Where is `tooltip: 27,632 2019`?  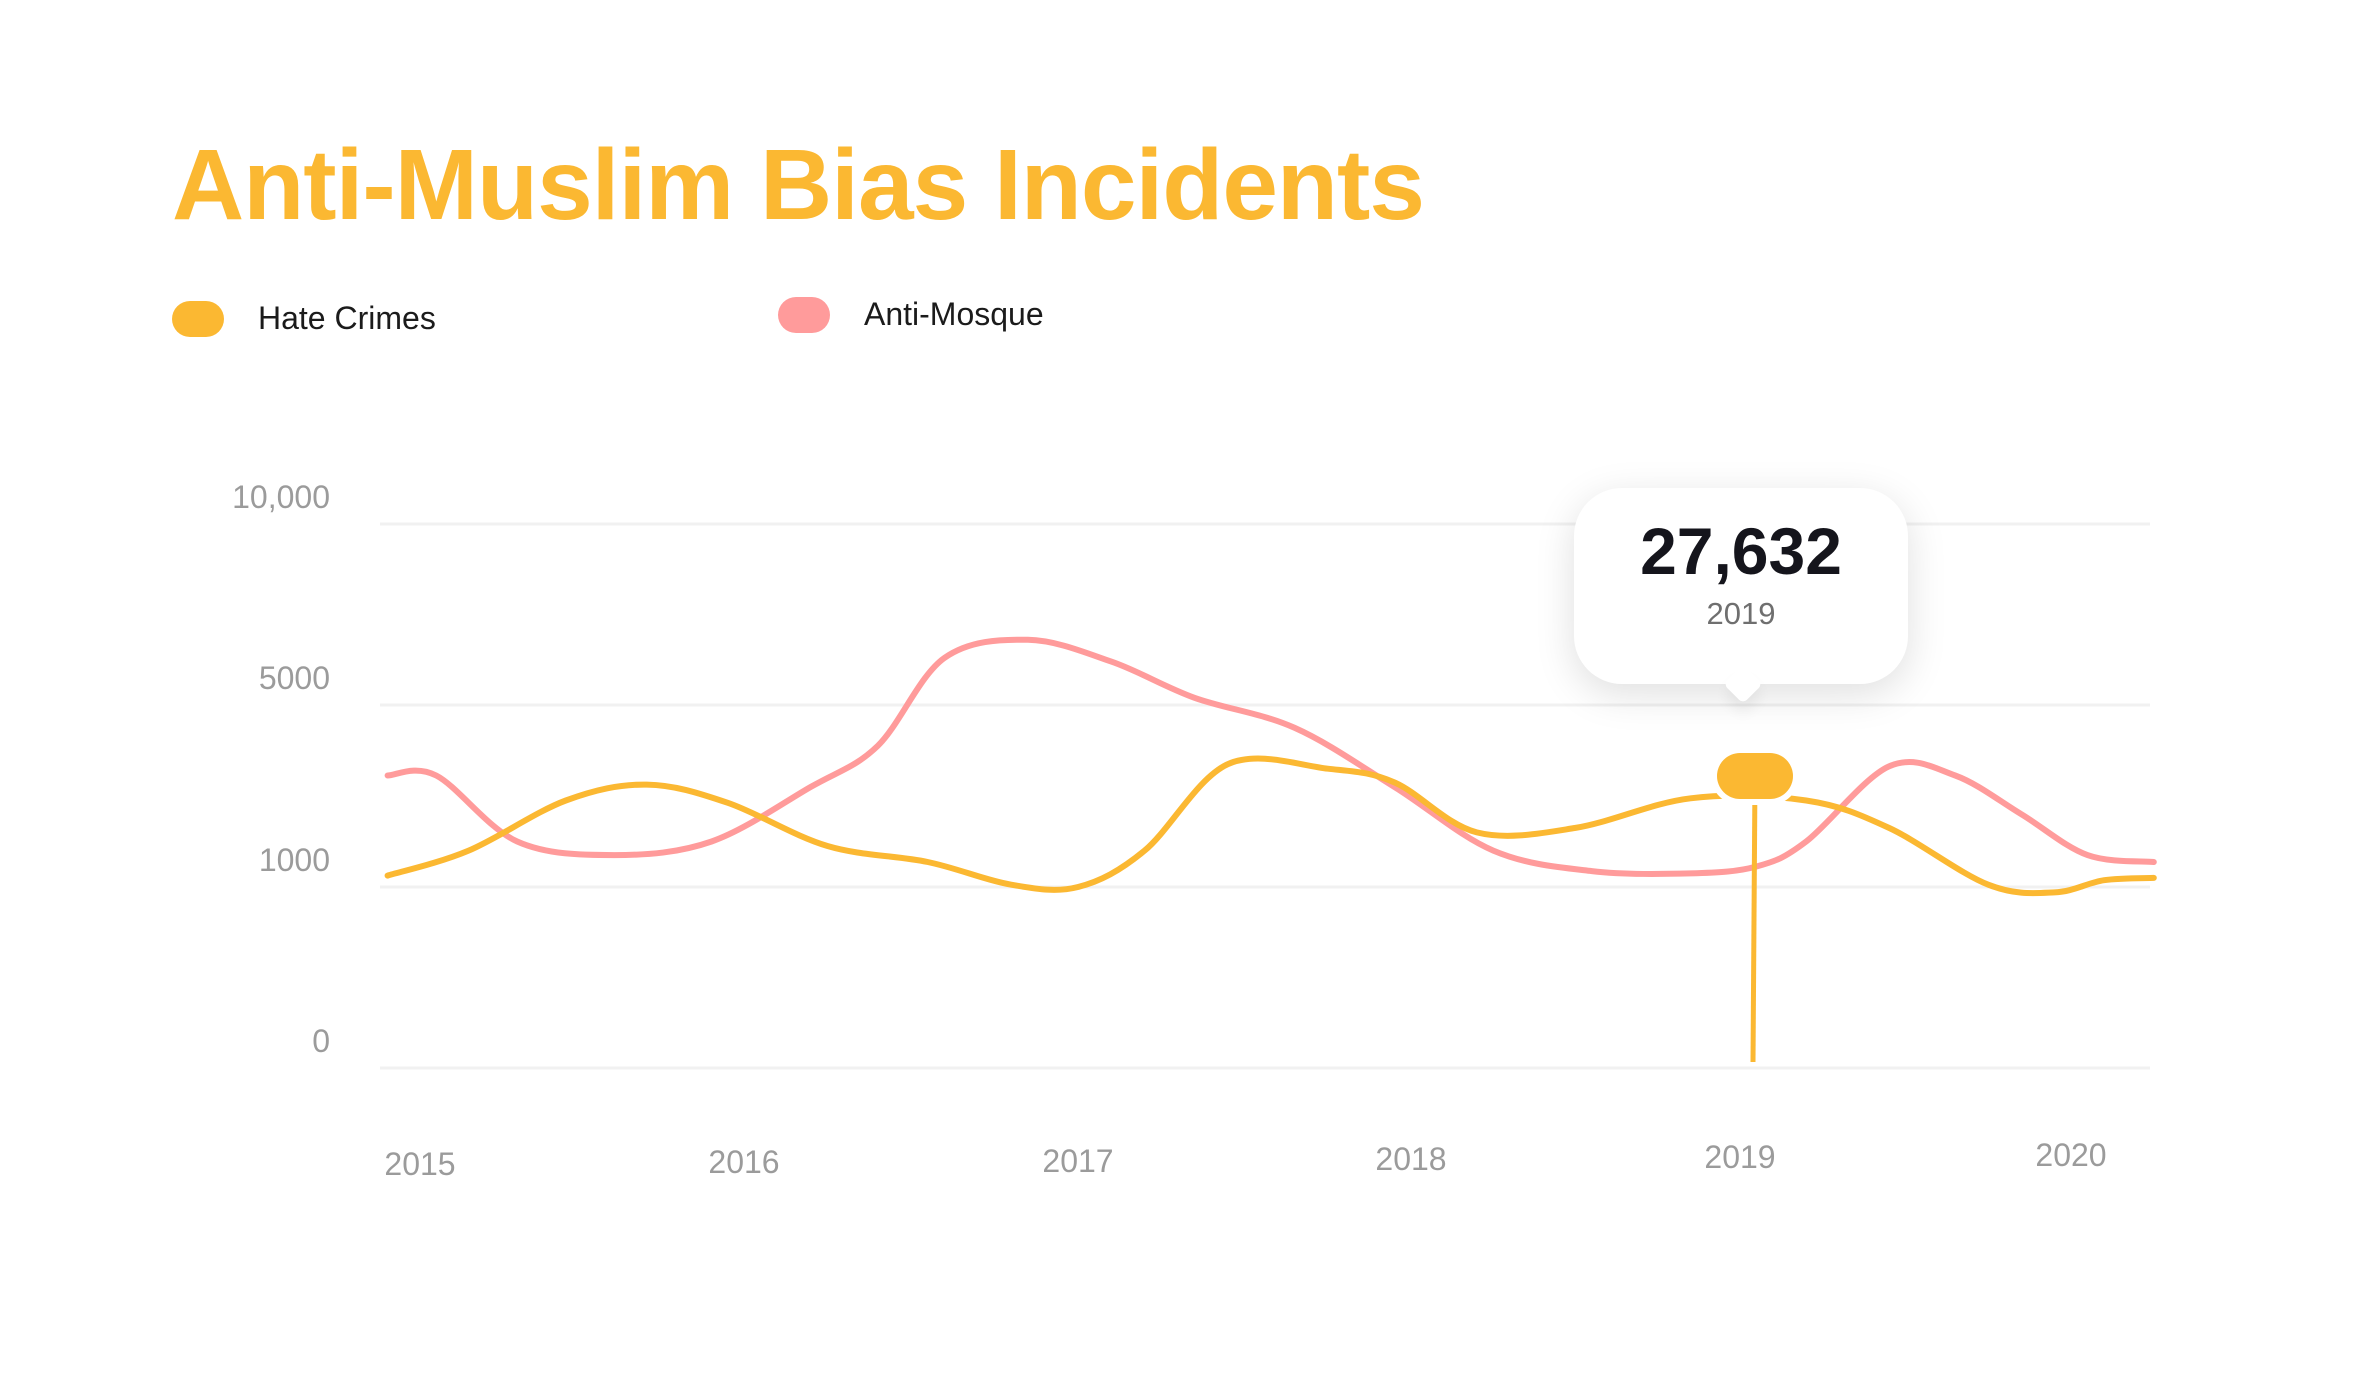
tooltip: 27,632 2019 is located at coordinates (1741, 586).